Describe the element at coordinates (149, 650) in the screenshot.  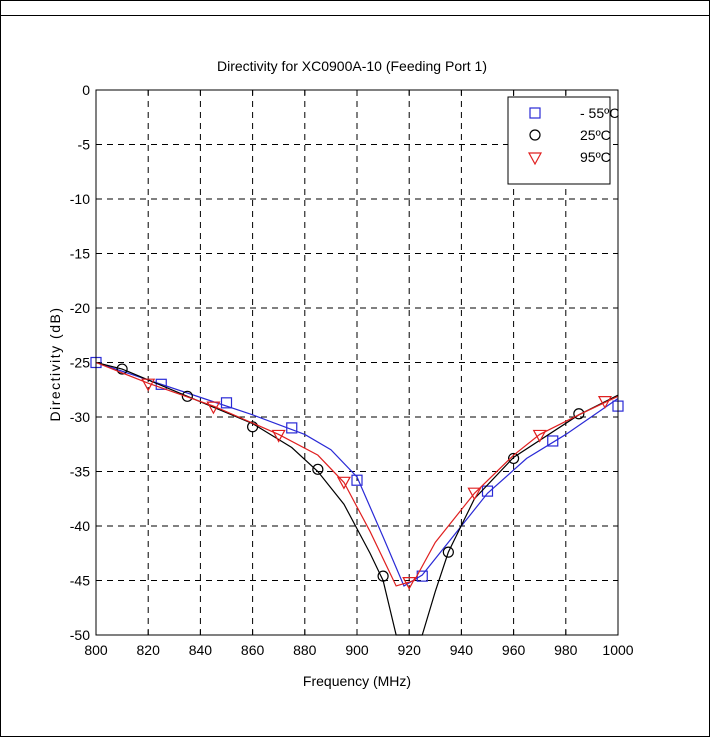
I see `x-tick-label: 820` at that location.